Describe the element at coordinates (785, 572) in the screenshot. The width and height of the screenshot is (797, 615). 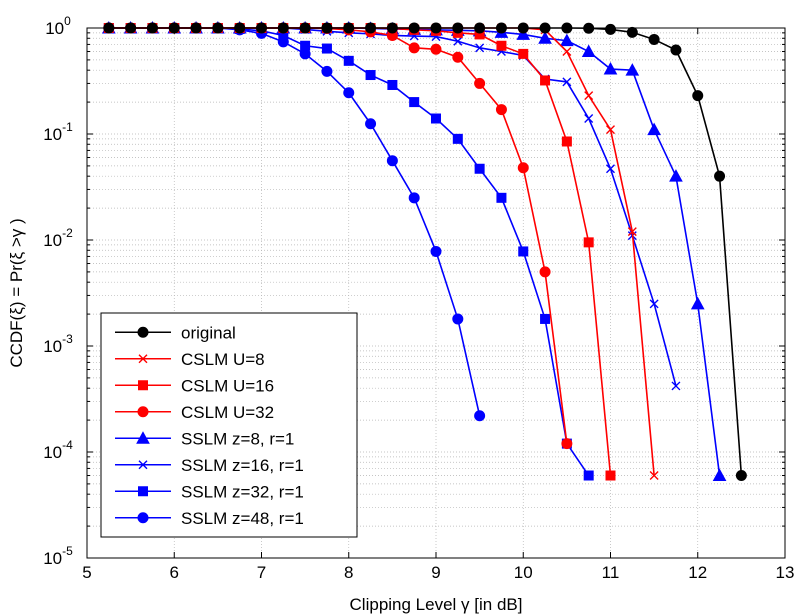
I see `x-tick-label: 13` at that location.